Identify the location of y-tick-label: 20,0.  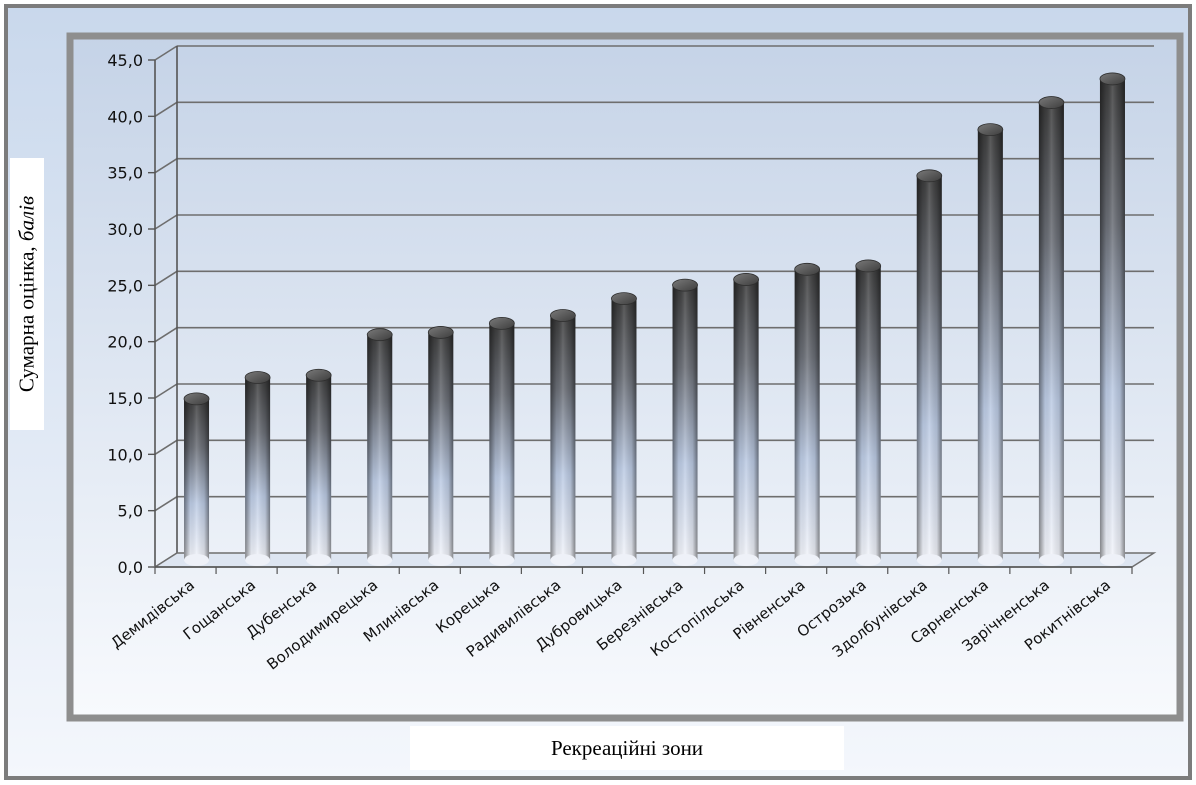
(125, 342).